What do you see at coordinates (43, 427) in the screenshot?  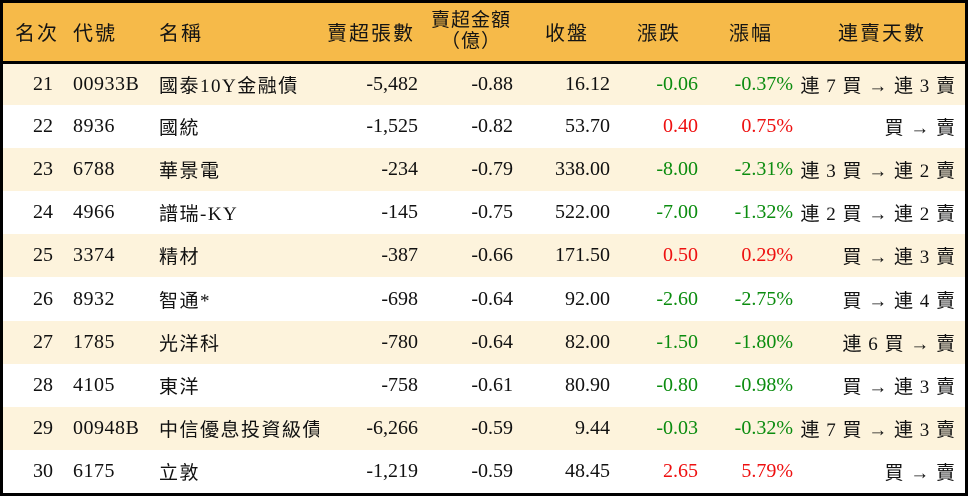 I see `rank-cell: 29` at bounding box center [43, 427].